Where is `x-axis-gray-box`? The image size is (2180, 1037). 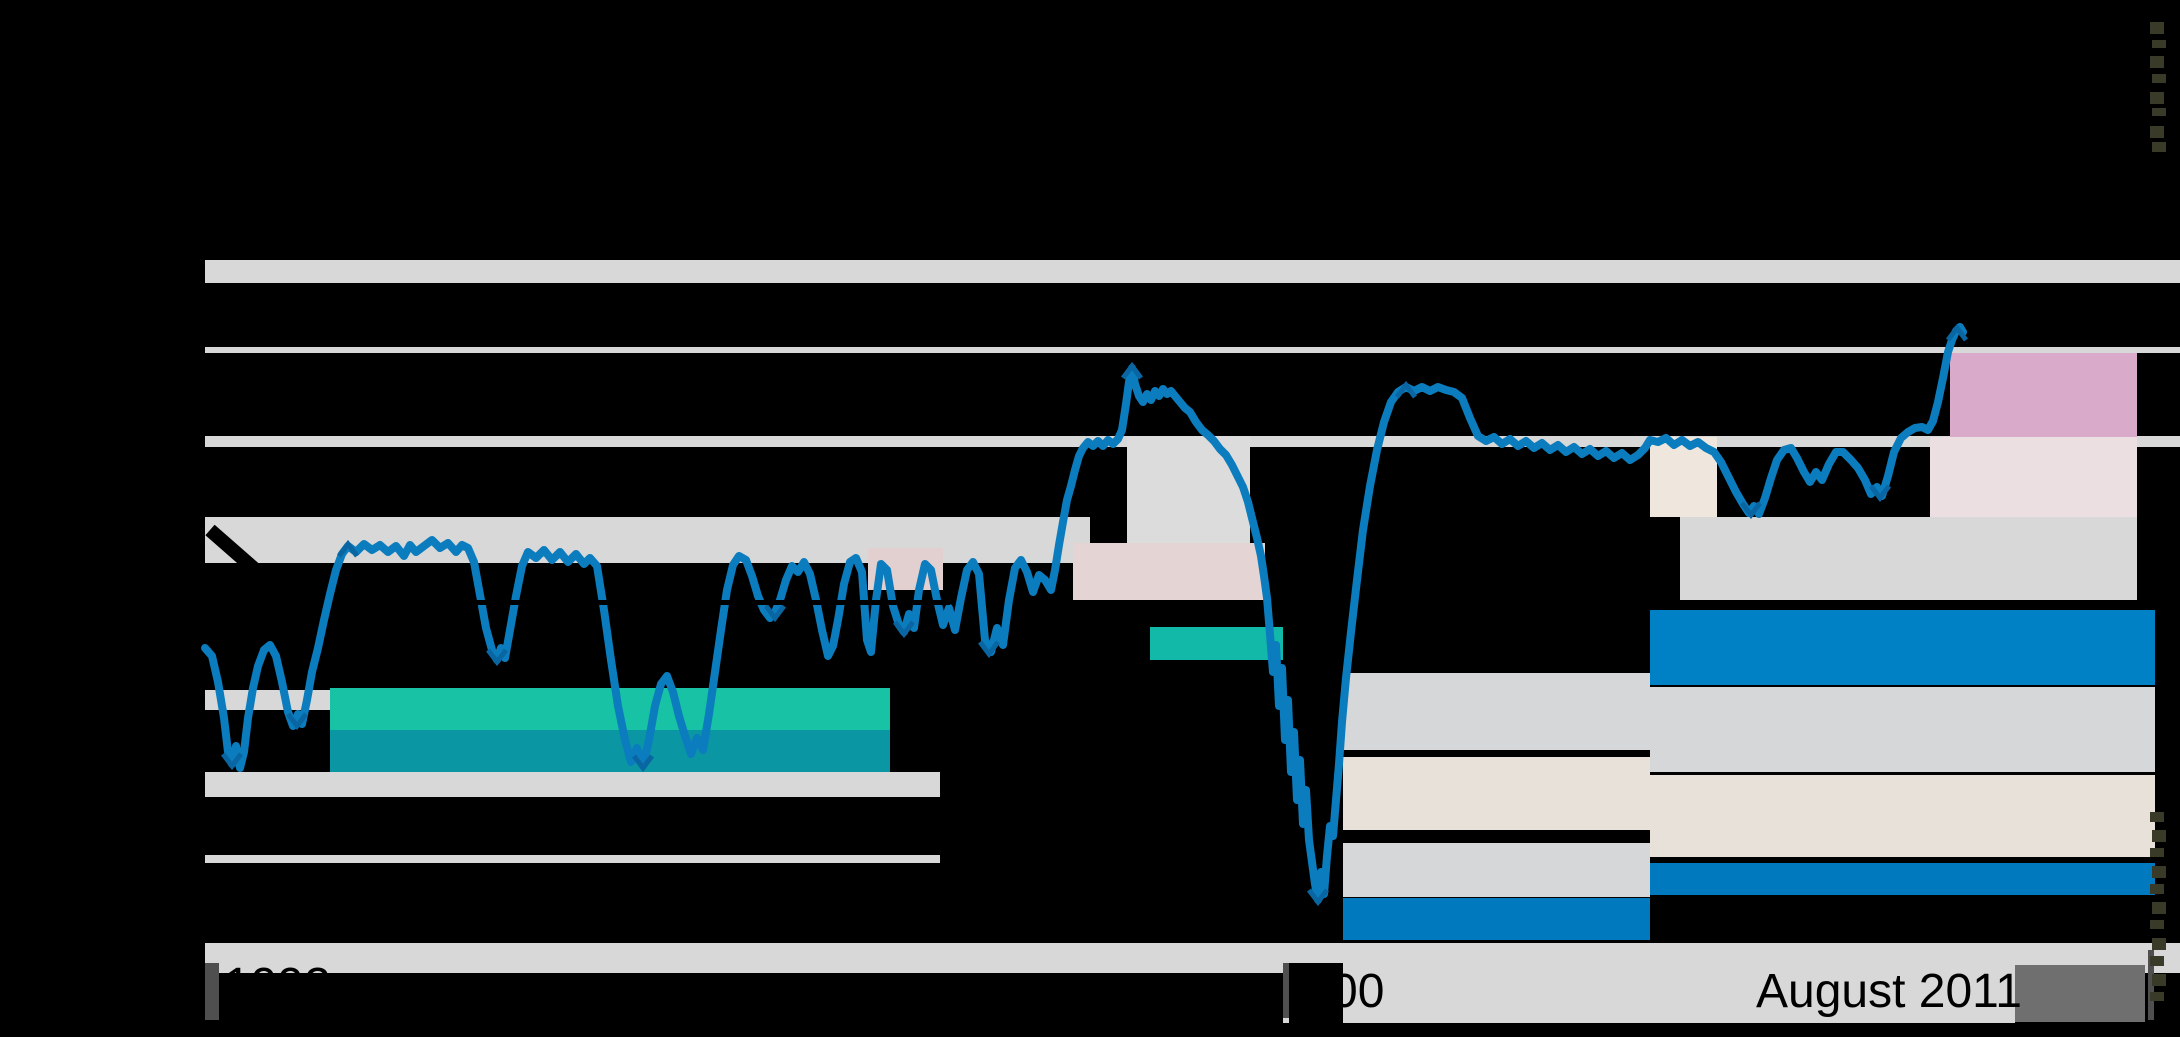
x-axis-gray-box is located at coordinates (2080, 993).